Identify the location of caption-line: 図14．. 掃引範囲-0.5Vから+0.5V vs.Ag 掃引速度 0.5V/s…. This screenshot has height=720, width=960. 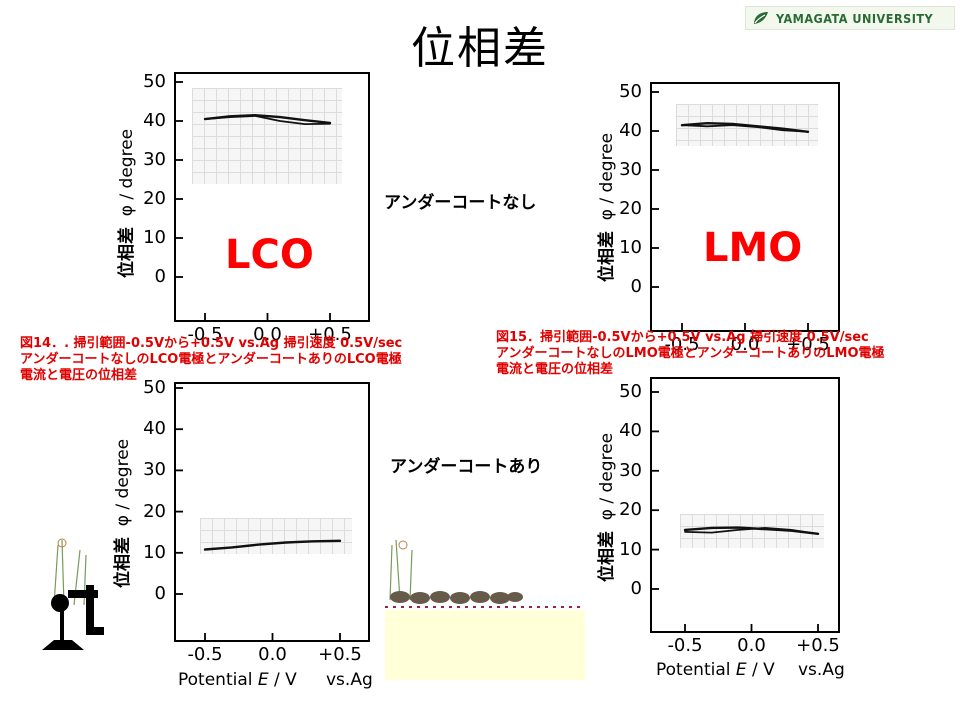
(211, 343).